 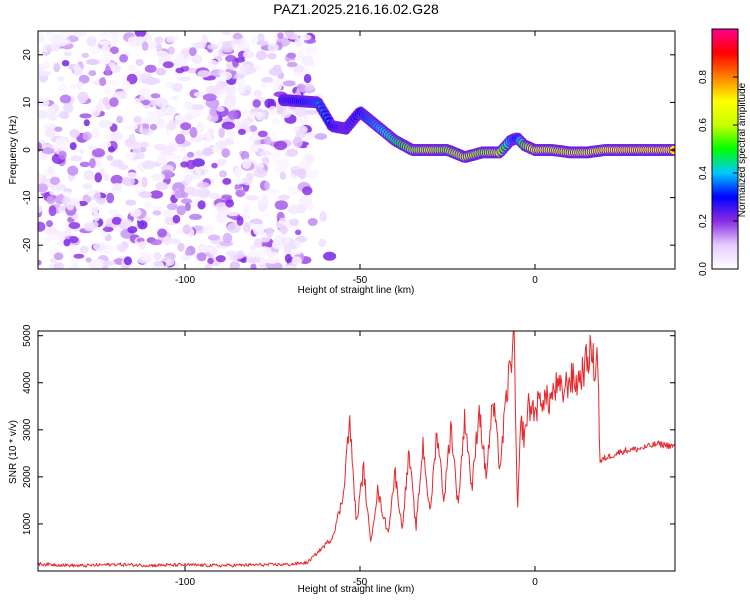 What do you see at coordinates (703, 269) in the screenshot?
I see `colorbar-tick-label: 0.0` at bounding box center [703, 269].